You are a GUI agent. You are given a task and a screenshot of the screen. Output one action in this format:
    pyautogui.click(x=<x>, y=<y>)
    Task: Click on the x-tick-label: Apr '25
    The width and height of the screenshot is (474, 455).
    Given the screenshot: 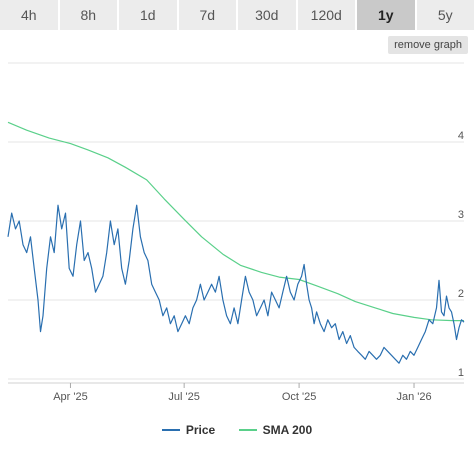 What is the action you would take?
    pyautogui.click(x=70, y=397)
    